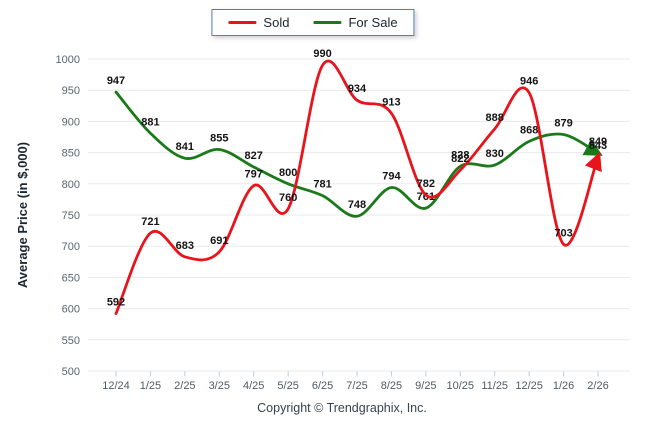 The image size is (646, 434). Describe the element at coordinates (598, 146) in the screenshot. I see `sold-data-label: 843` at that location.